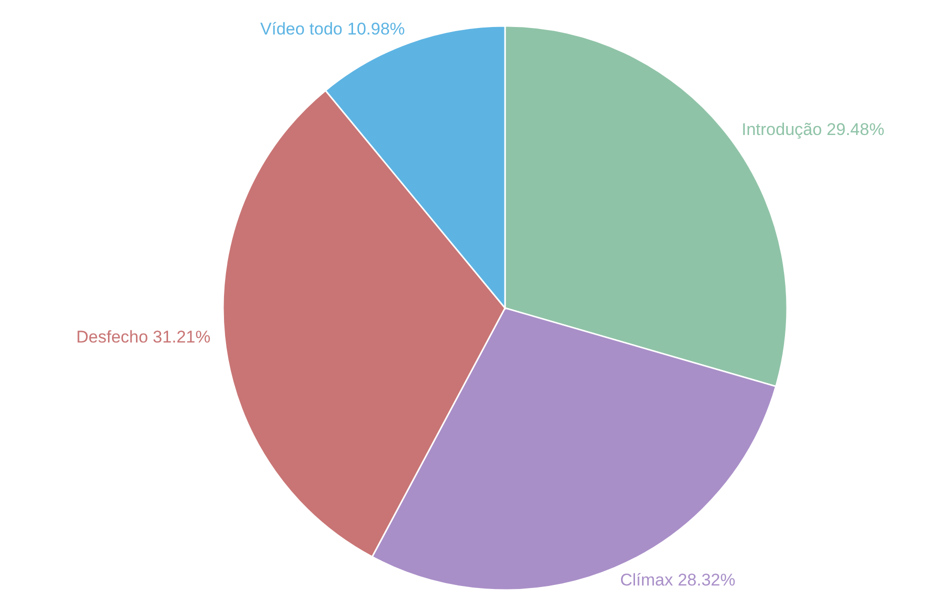  Describe the element at coordinates (143, 336) in the screenshot. I see `slice-label: Desfecho 31.21%` at that location.